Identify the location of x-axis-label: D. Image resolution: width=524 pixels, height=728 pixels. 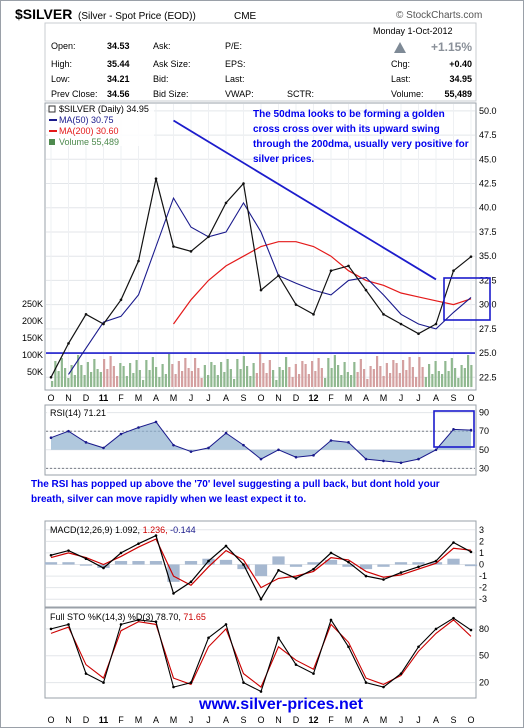
(86, 720).